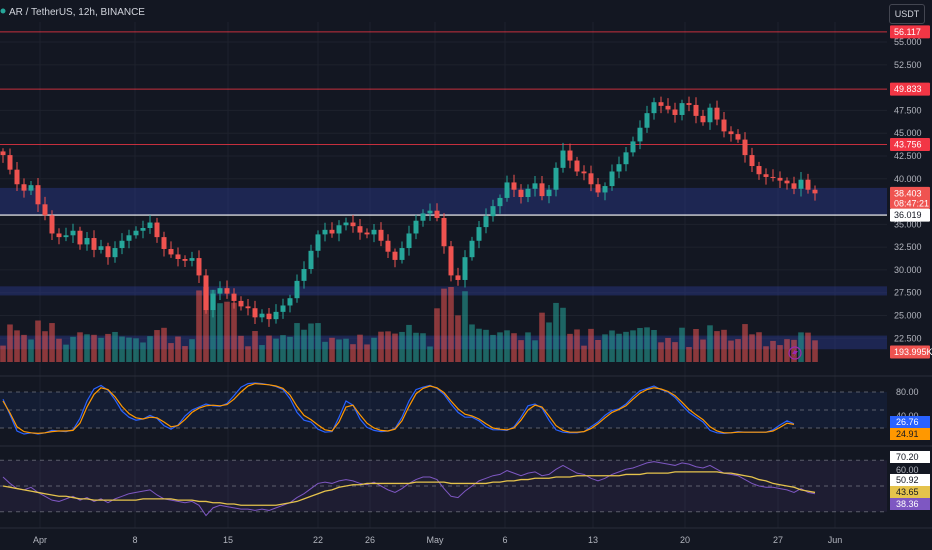  I want to click on stoch-k-badge-bg, so click(910, 422).